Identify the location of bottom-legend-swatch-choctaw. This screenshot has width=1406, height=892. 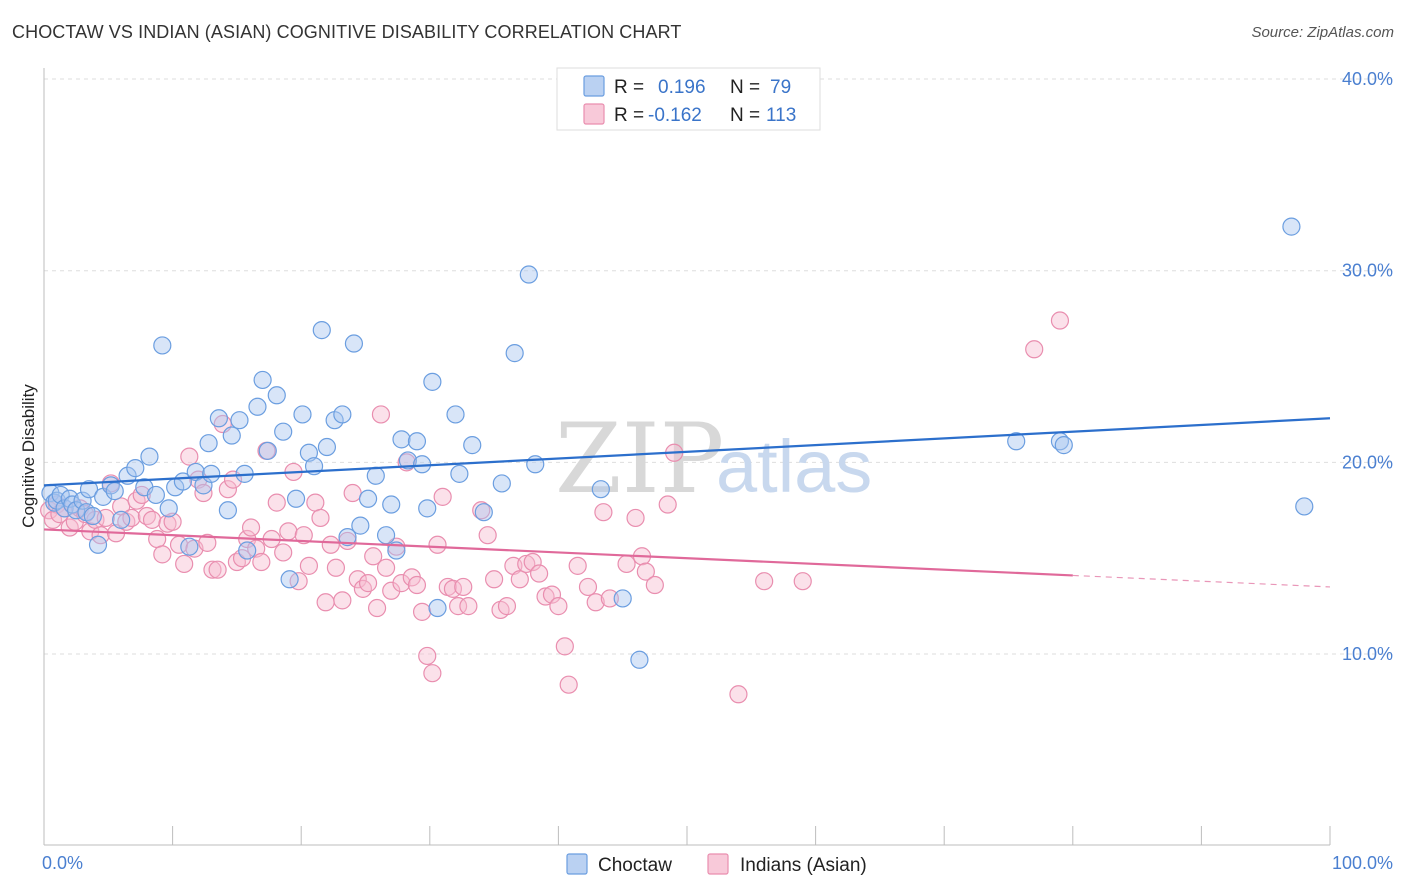
(577, 864).